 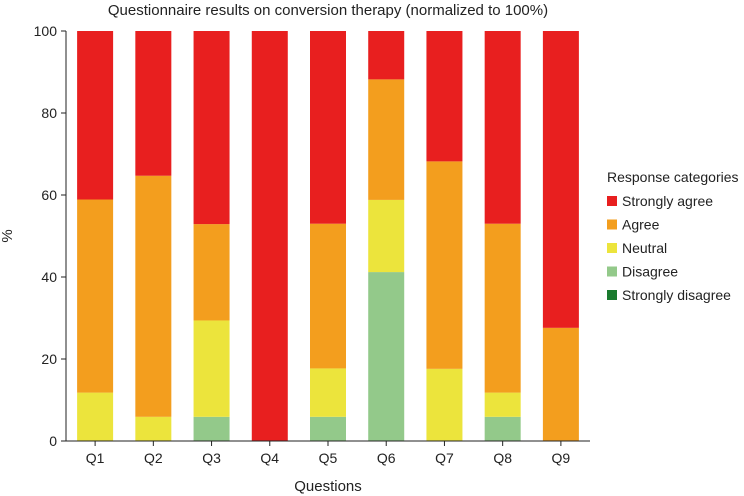 I want to click on x-tick-label-q7: Q7, so click(x=444, y=458).